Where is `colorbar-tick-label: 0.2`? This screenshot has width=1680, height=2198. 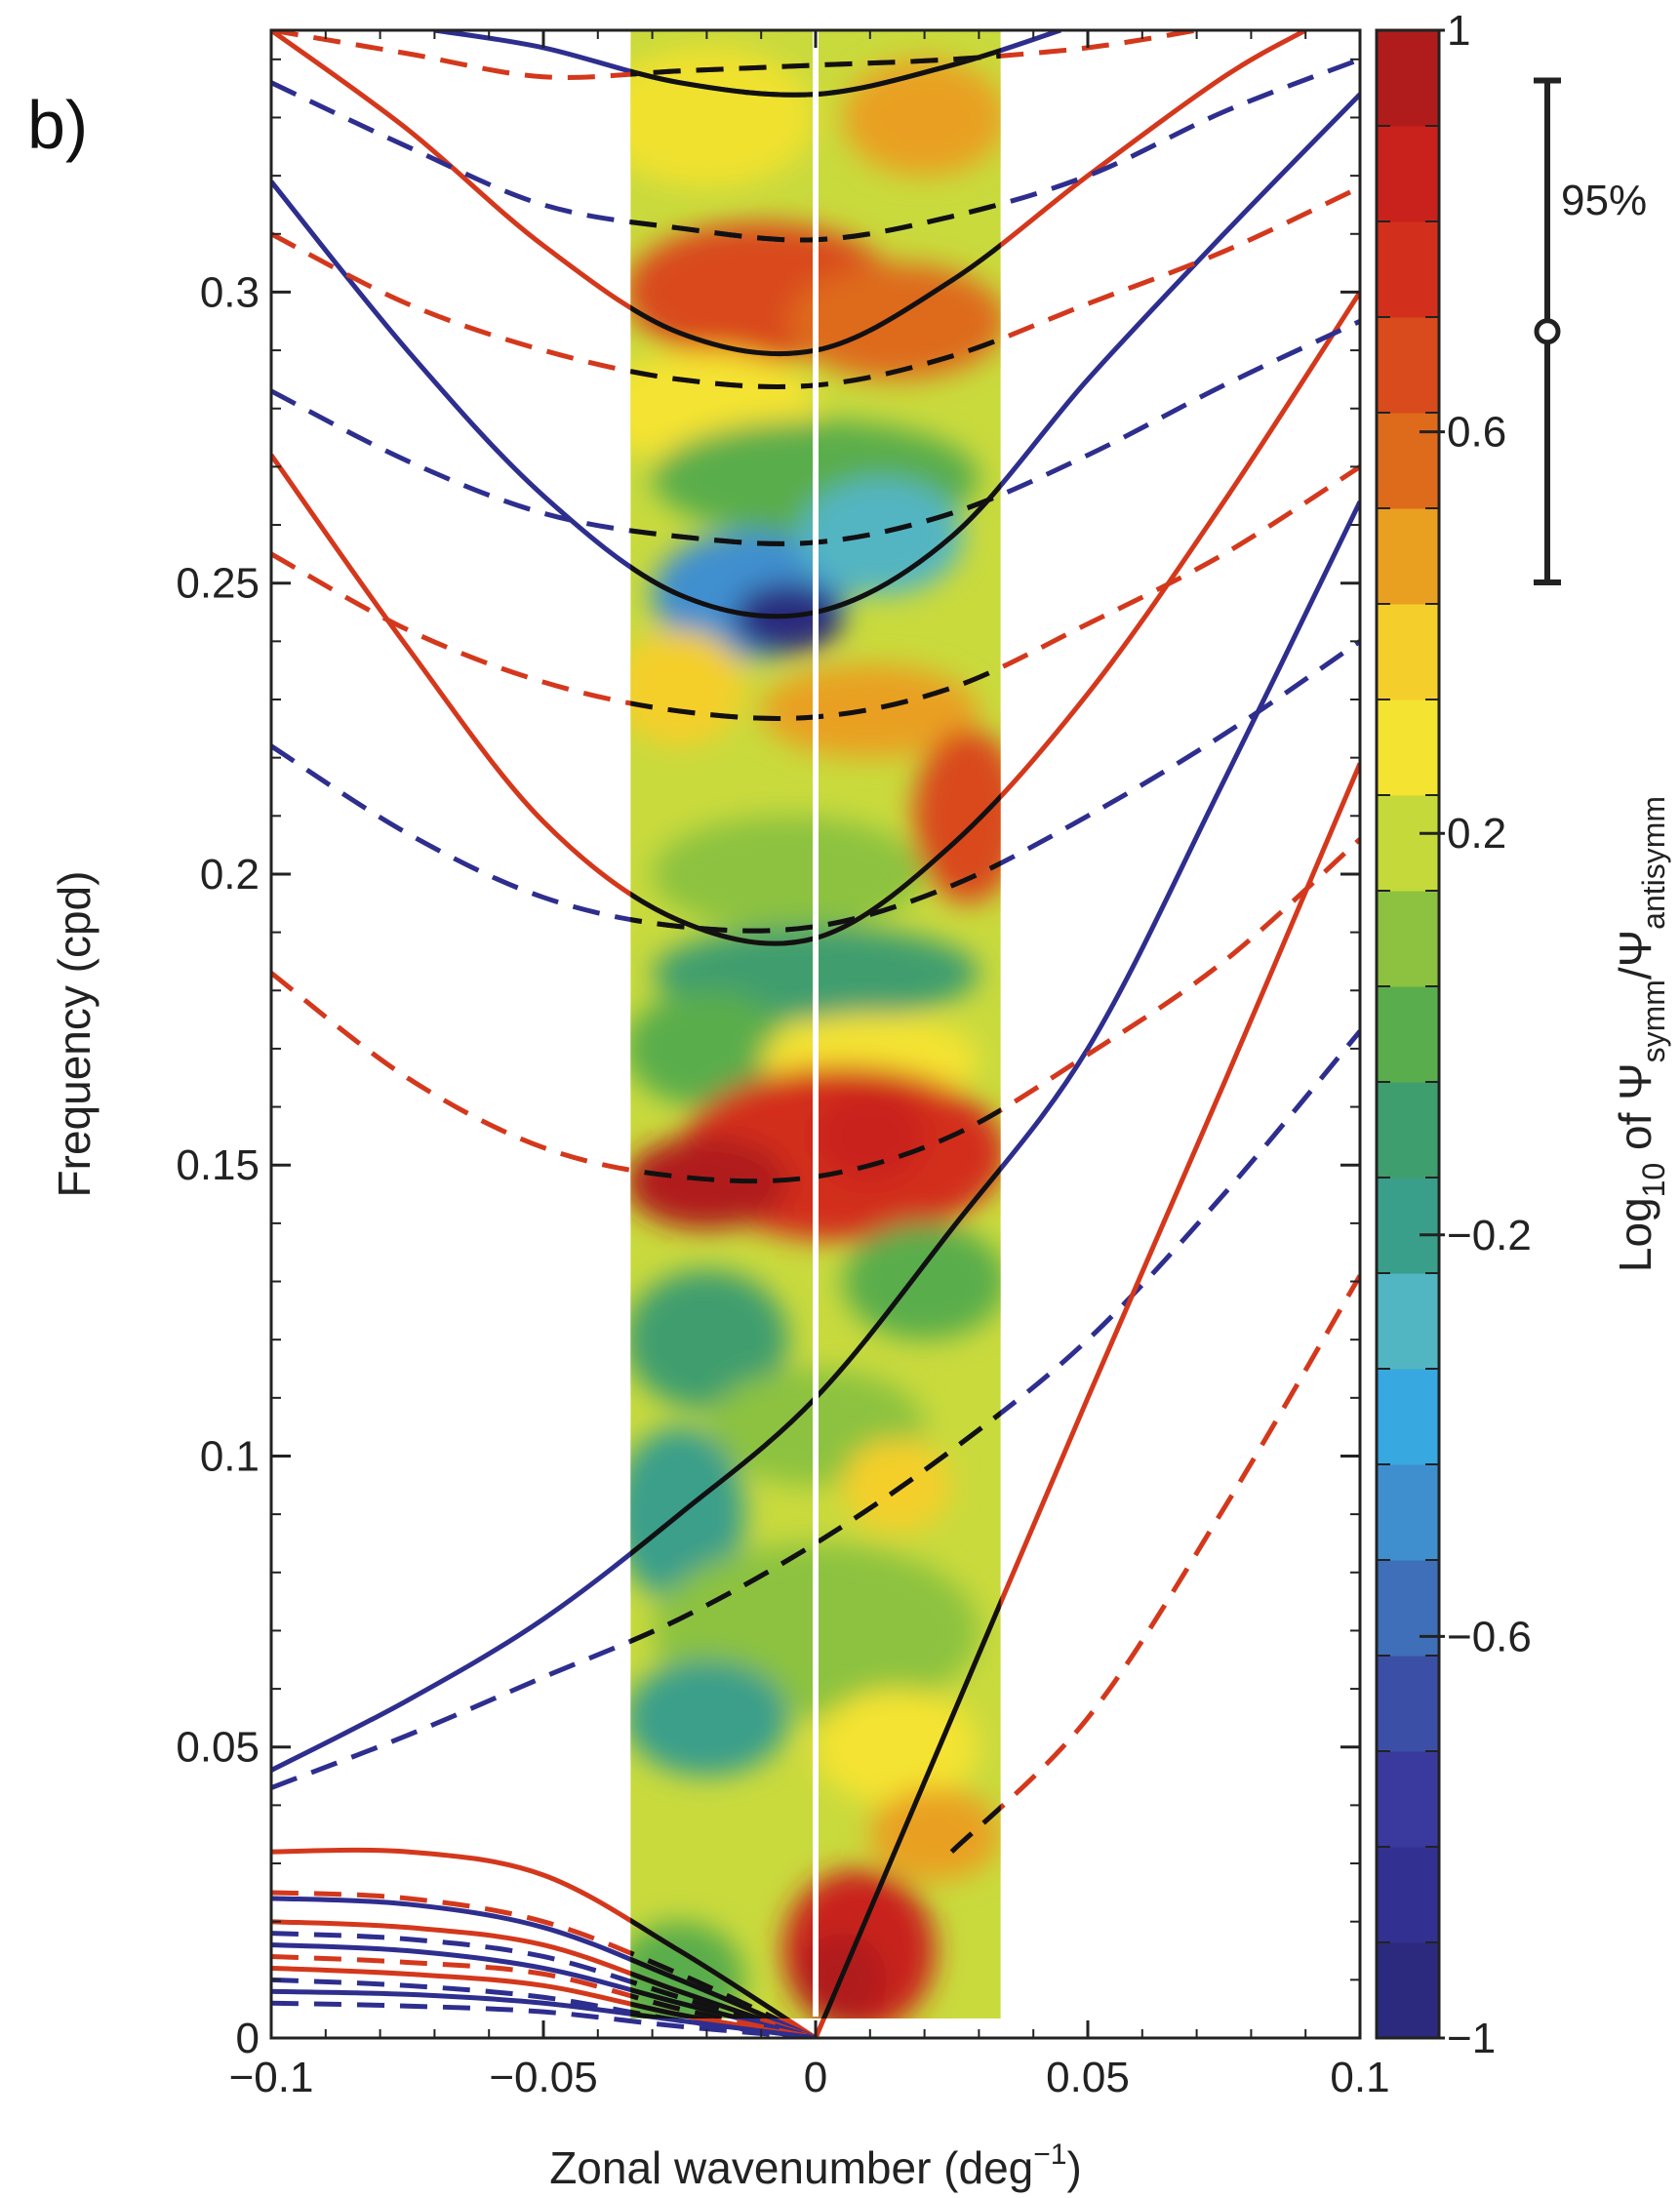
colorbar-tick-label: 0.2 is located at coordinates (1476, 834).